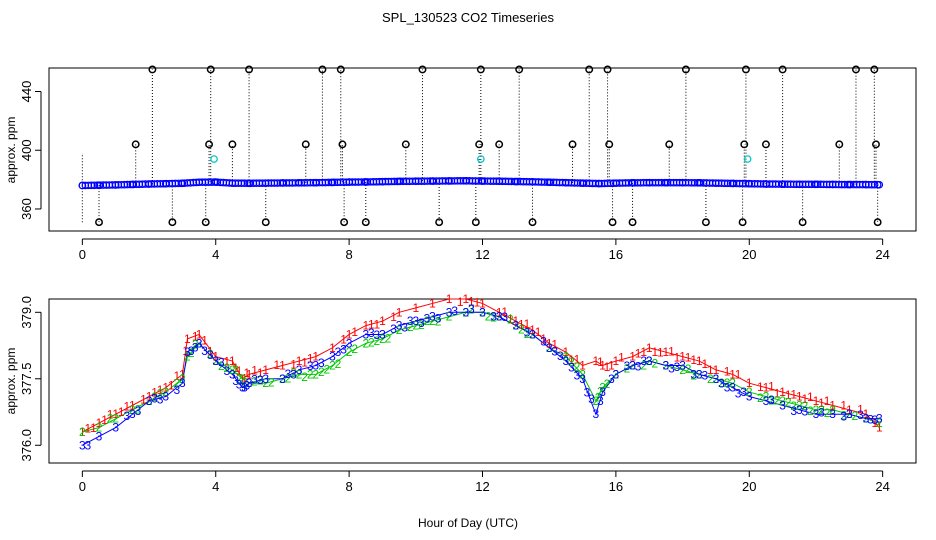 Image resolution: width=936 pixels, height=540 pixels. What do you see at coordinates (481, 183) in the screenshot?
I see `top-baseline-series` at bounding box center [481, 183].